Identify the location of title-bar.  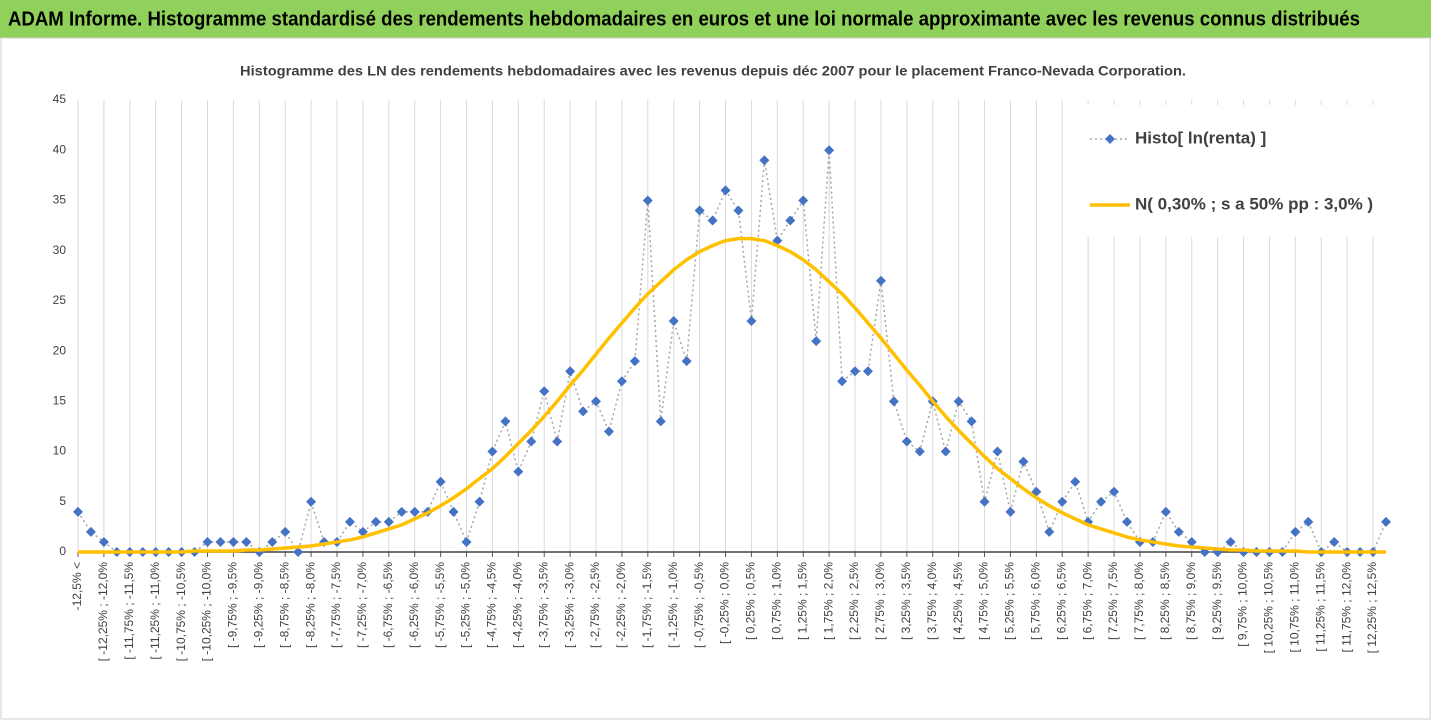
(715, 19).